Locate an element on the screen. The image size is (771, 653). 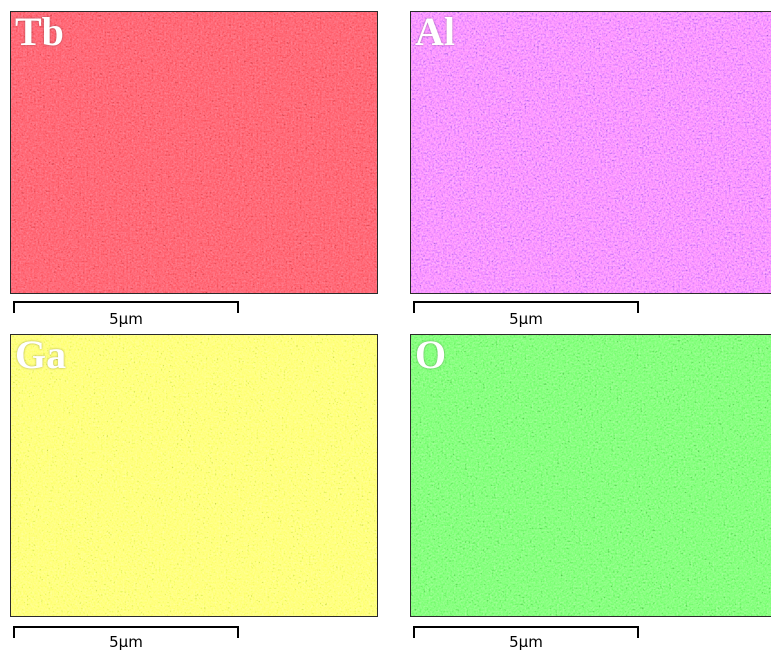
scale-label-tb: 5μm is located at coordinates (126, 319).